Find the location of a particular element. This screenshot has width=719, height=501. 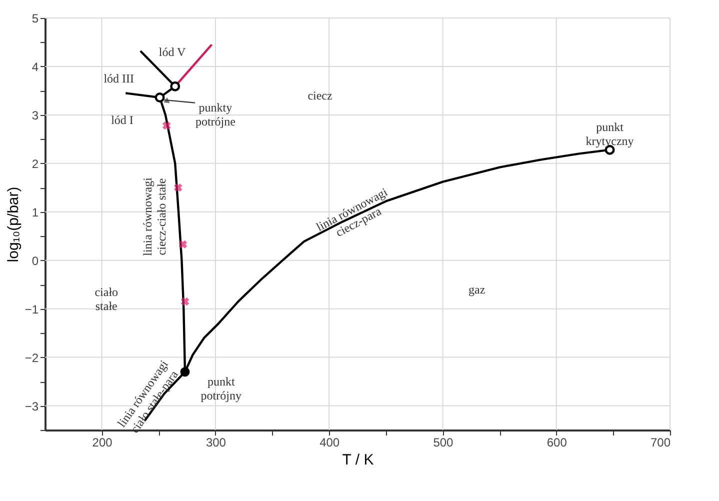

x-tick-label: 300 is located at coordinates (216, 443).